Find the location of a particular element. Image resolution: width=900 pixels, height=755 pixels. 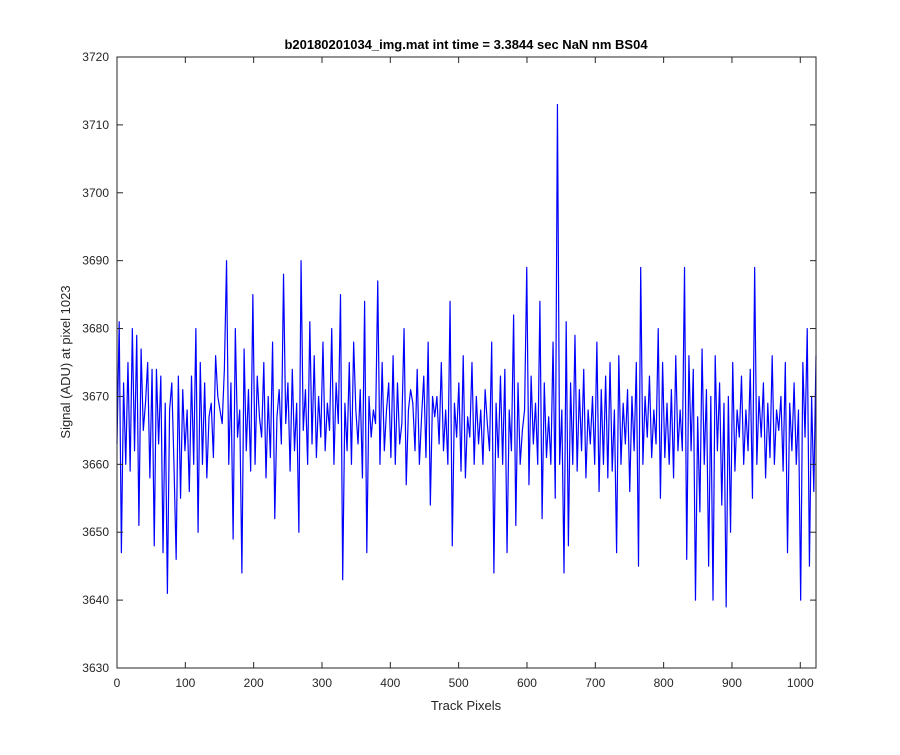

x-tick-label: 100 is located at coordinates (185, 683).